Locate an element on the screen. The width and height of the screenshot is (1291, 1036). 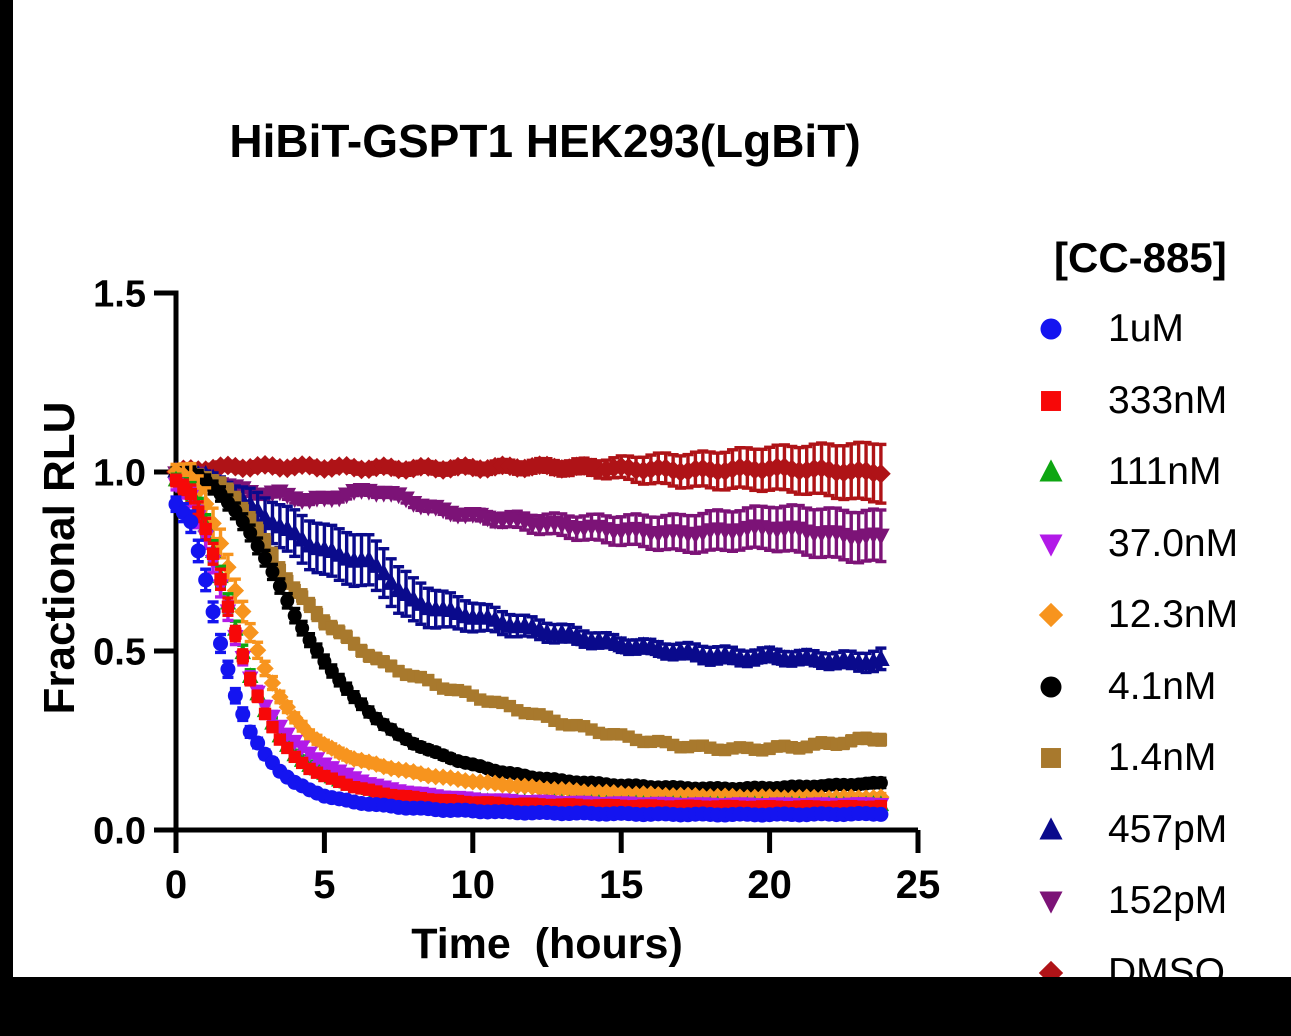
svg-text: 0.0 is located at coordinates (119, 832).